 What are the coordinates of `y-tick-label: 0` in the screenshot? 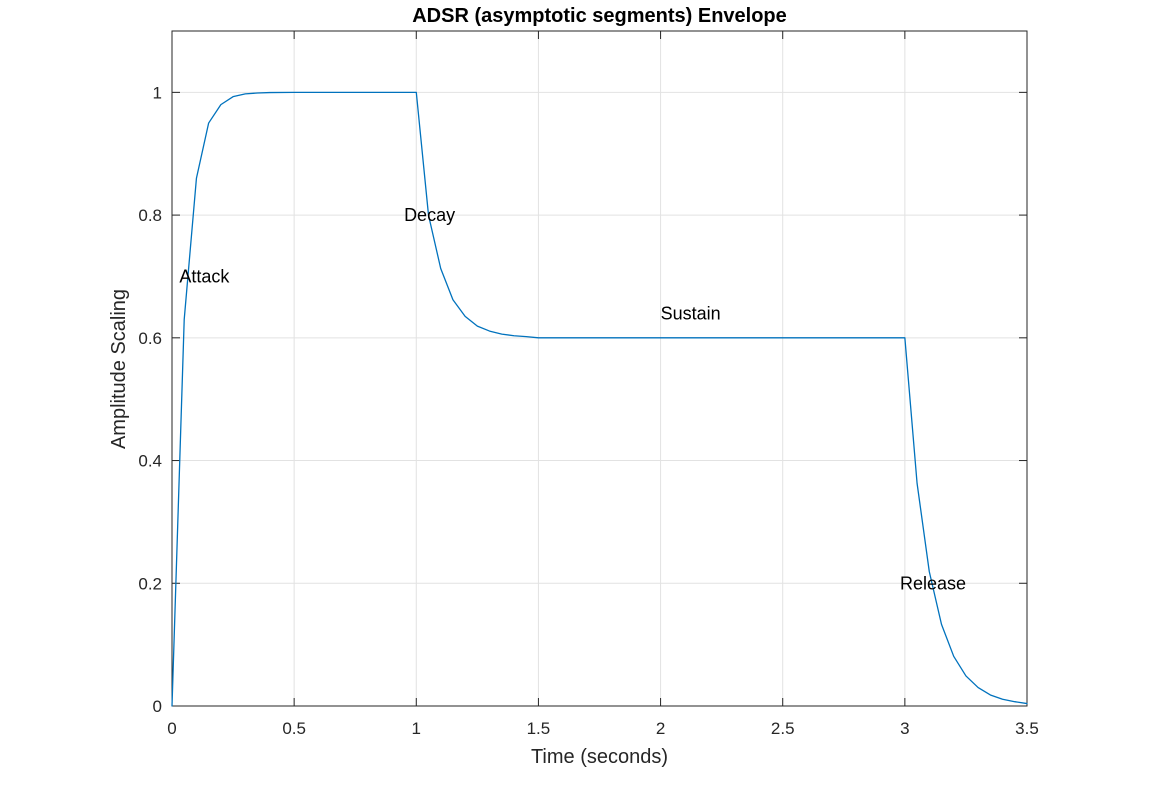 It's located at (157, 706).